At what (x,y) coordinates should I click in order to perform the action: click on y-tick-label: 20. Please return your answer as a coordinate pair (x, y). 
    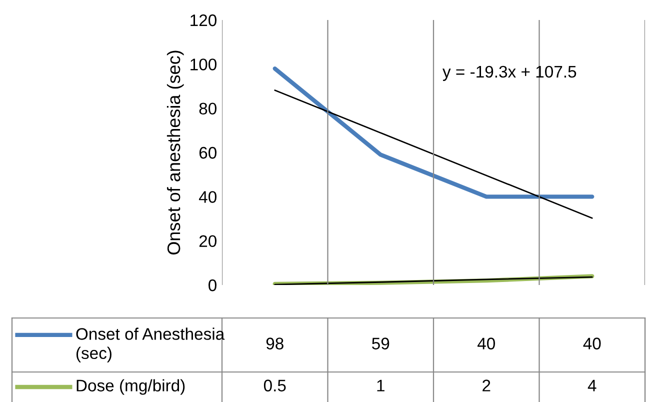
    Looking at the image, I should click on (207, 241).